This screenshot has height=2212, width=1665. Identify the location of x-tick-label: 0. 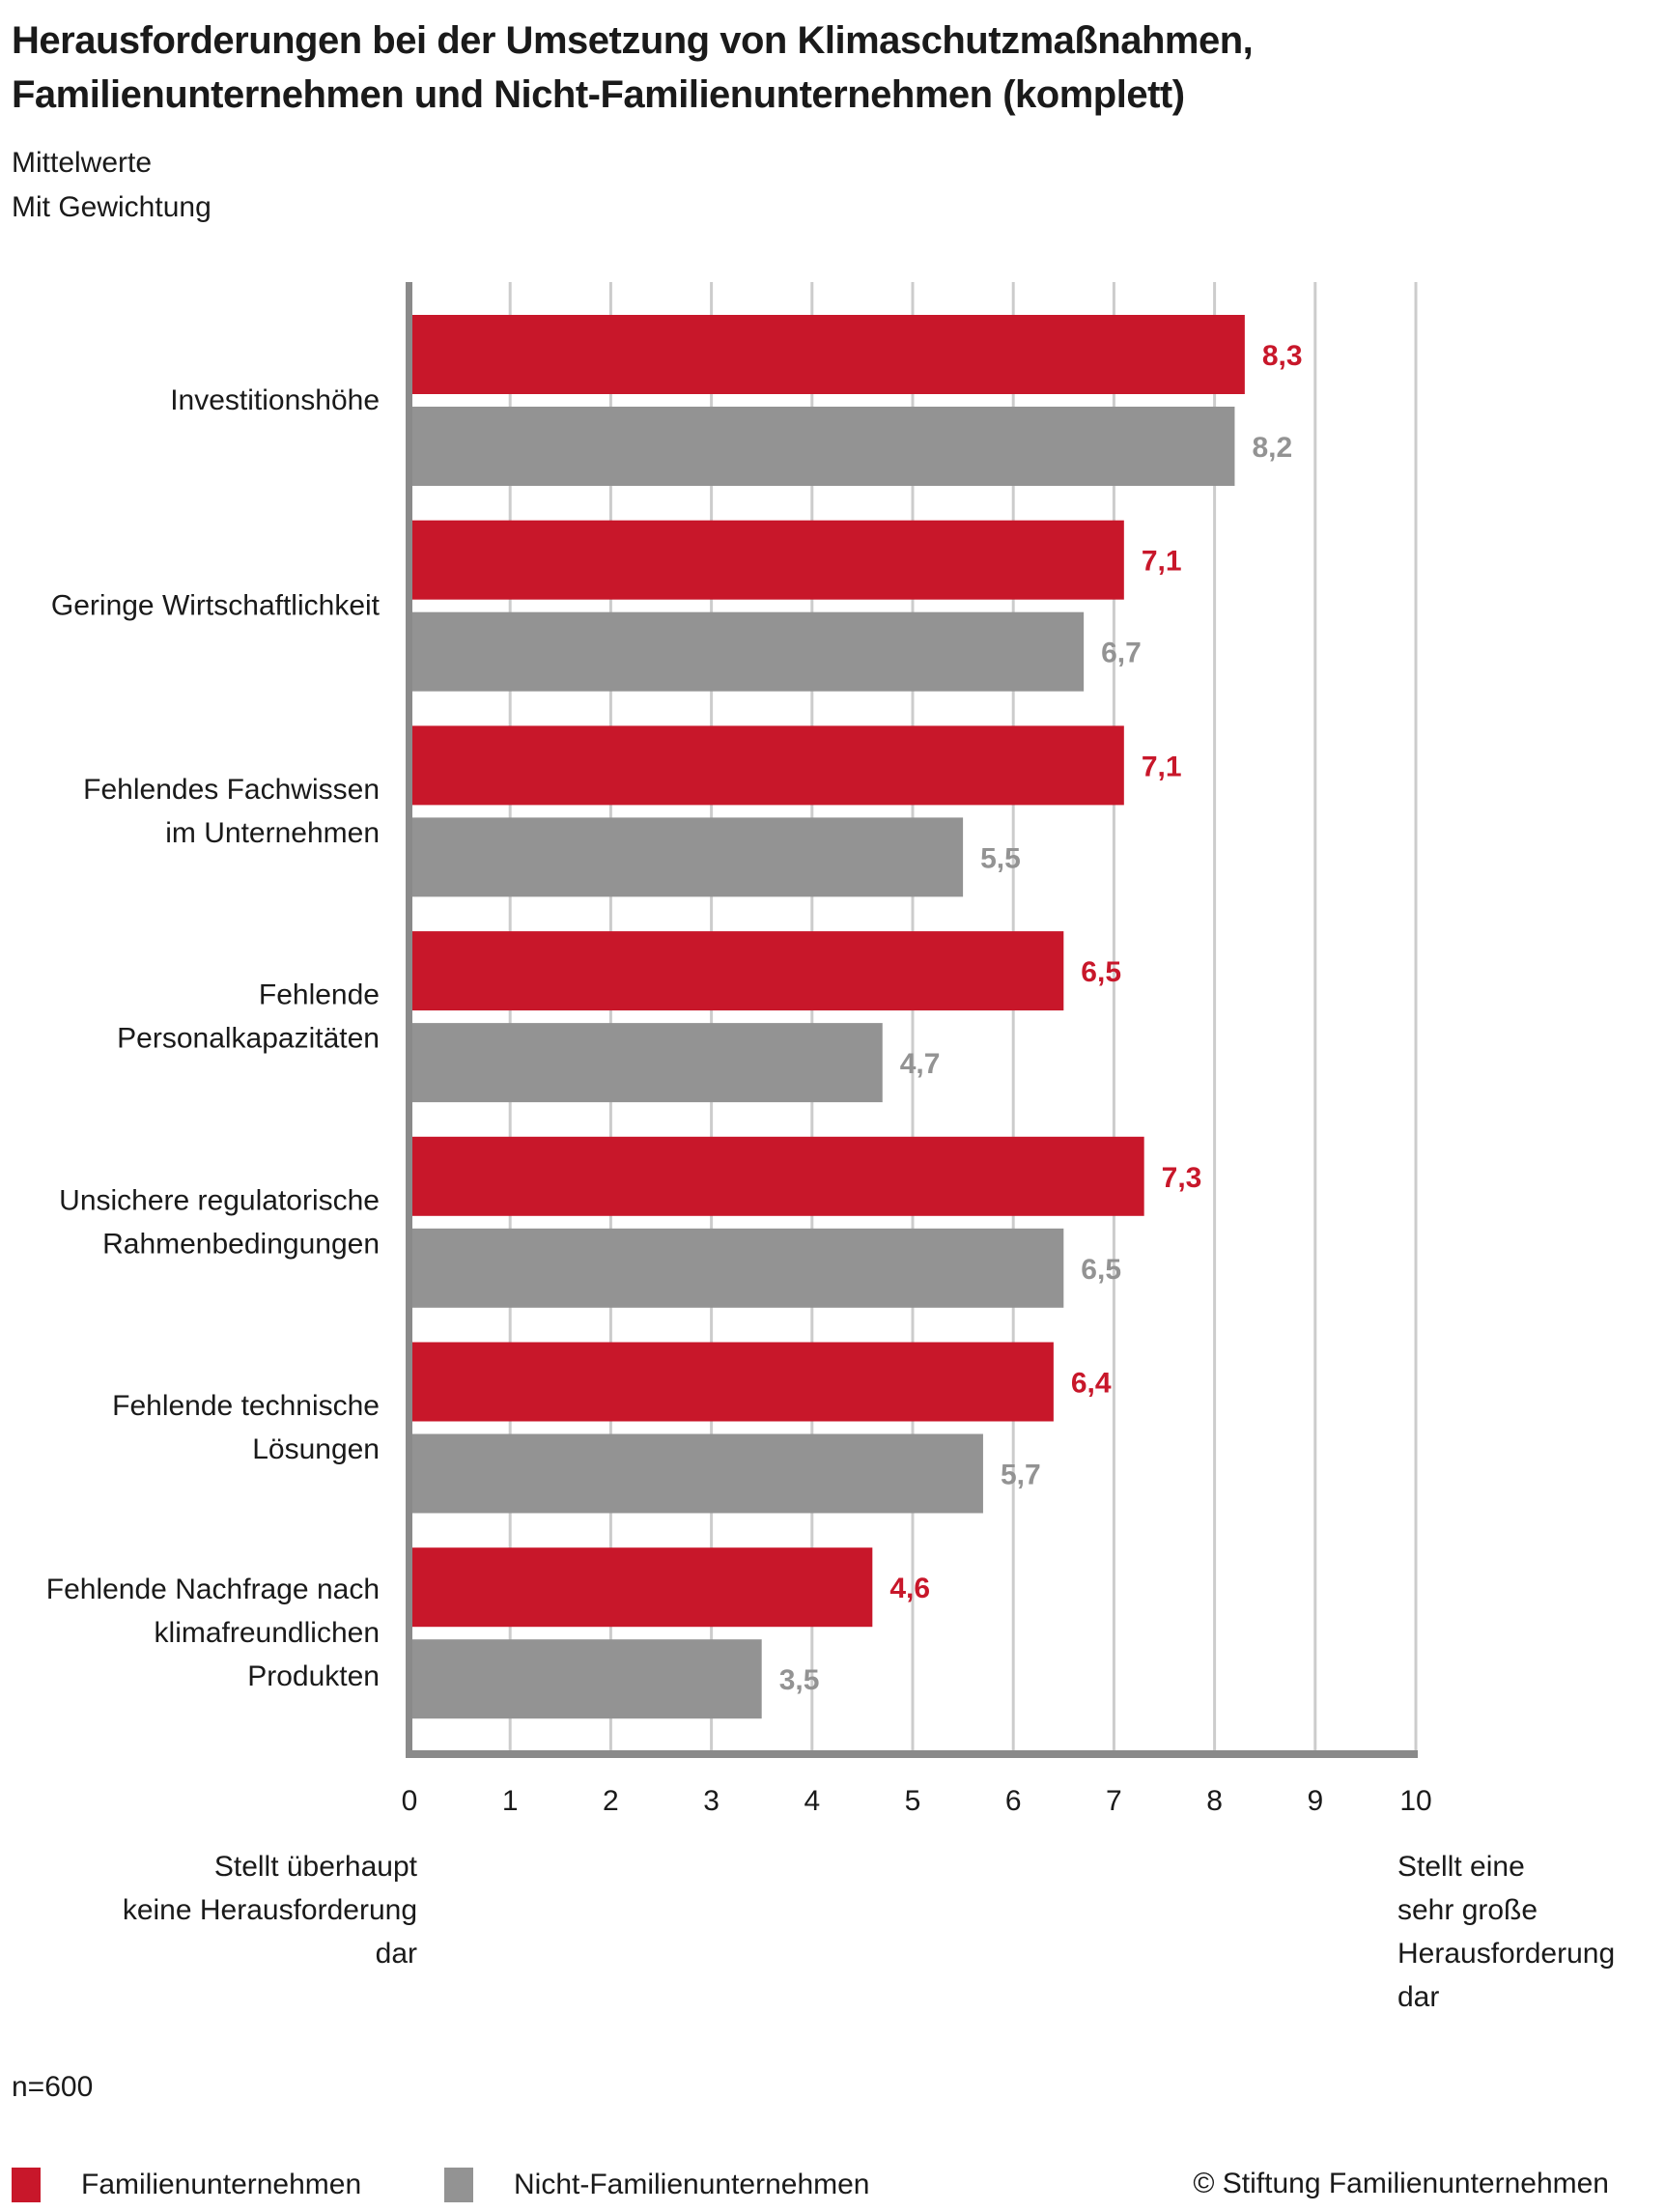
(410, 1801).